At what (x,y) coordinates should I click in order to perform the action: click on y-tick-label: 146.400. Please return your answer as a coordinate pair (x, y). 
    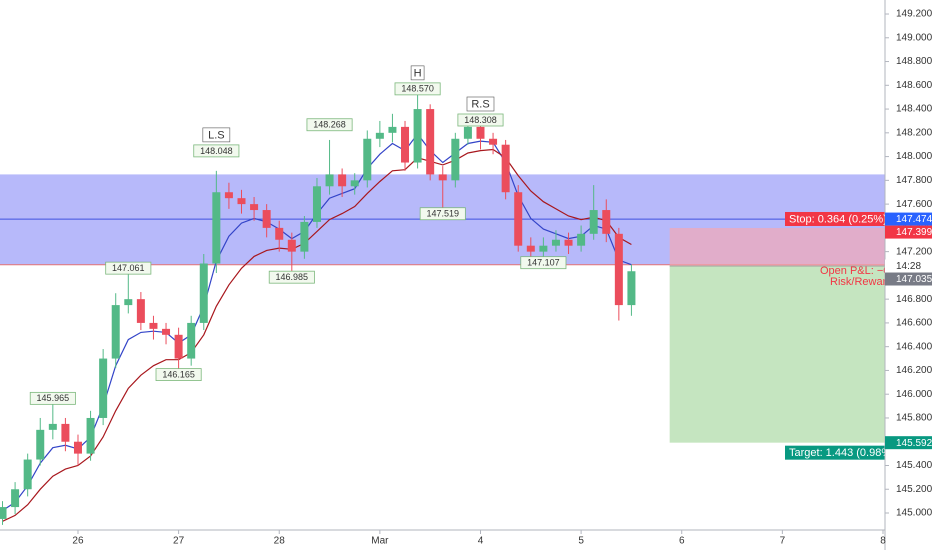
    Looking at the image, I should click on (914, 346).